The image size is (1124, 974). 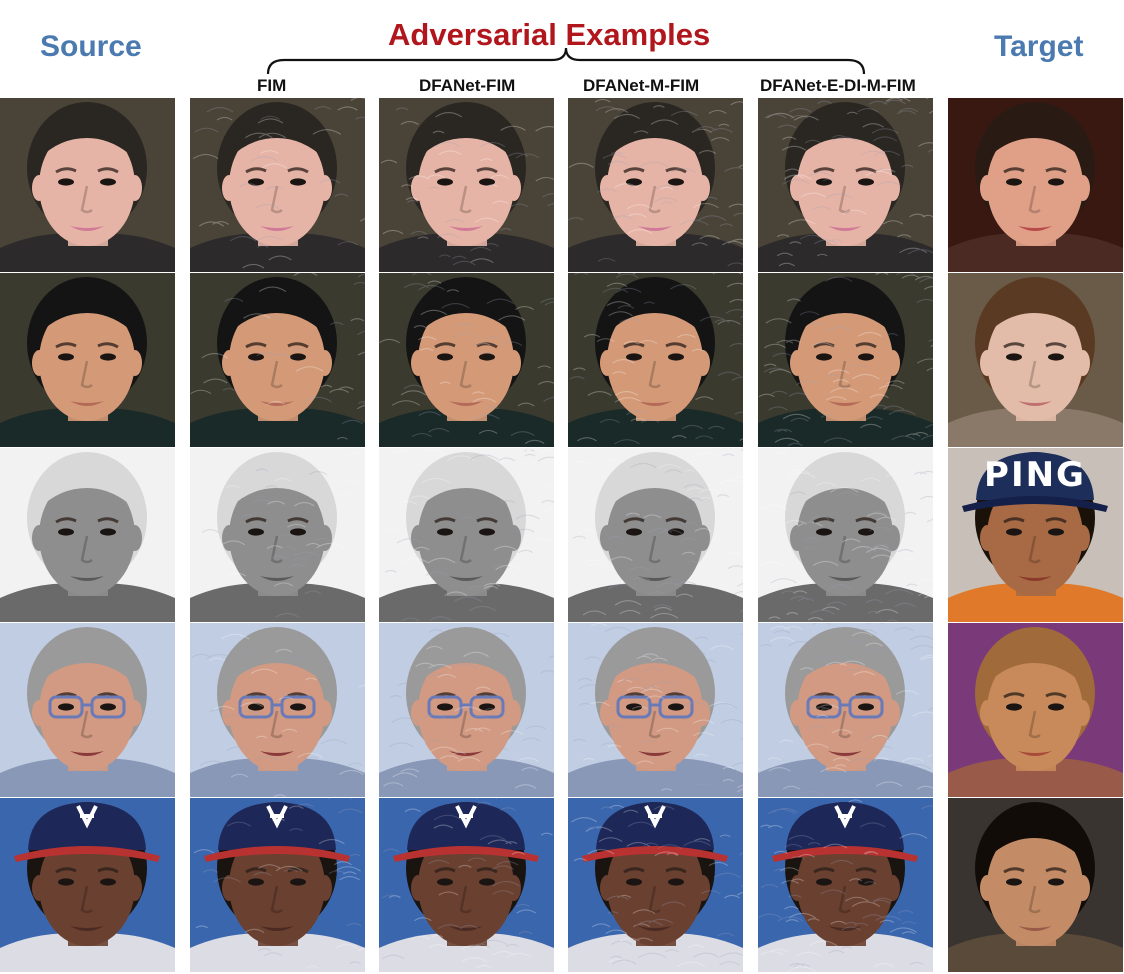 What do you see at coordinates (845, 536) in the screenshot?
I see `column-dfanet-e-di-m-fim` at bounding box center [845, 536].